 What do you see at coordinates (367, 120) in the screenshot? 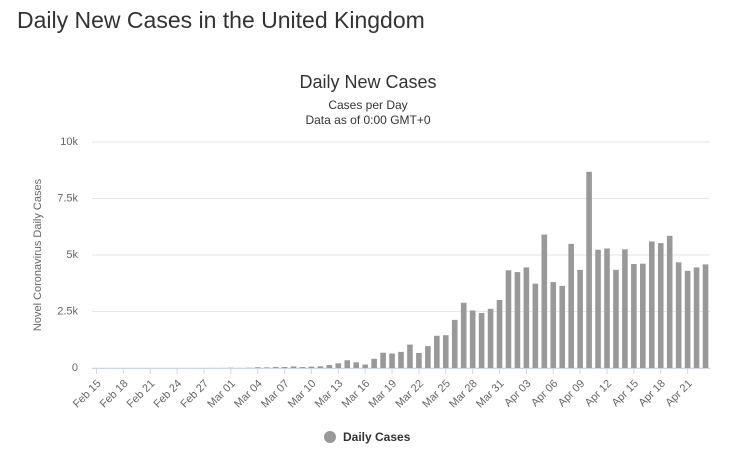
I see `chart-subtitle: Data as of 0:00 GMT+0` at bounding box center [367, 120].